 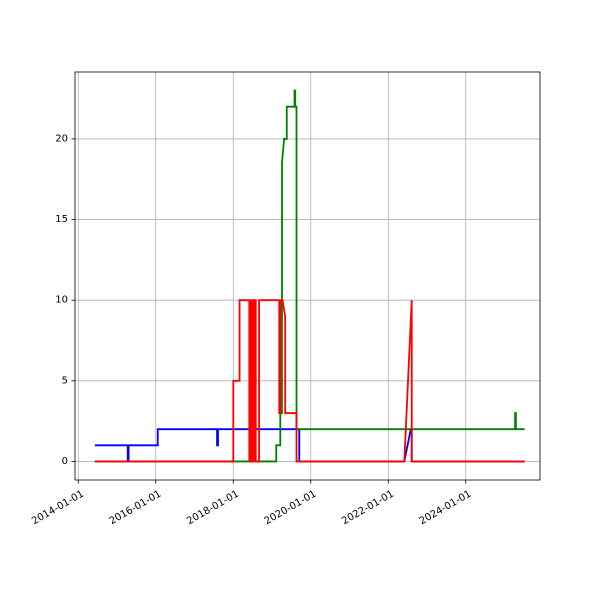 What do you see at coordinates (213, 508) in the screenshot?
I see `x-tick-label: 2018-01-01` at bounding box center [213, 508].